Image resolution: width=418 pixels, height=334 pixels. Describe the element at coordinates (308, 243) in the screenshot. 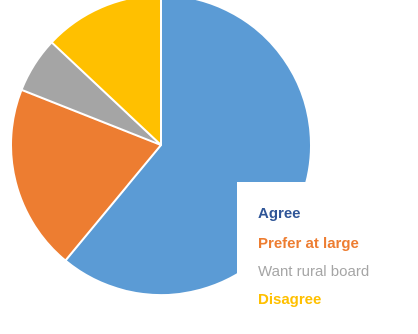

I see `legend-label-prefer-at-large: Prefer at large` at that location.